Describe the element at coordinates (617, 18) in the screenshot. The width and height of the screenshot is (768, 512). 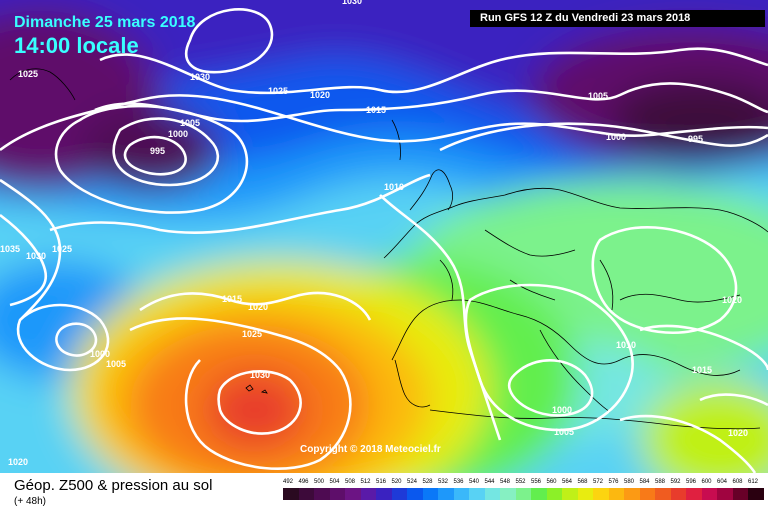
I see `model-run-banner: Run GFS 12 Z du Vendredi 23 mars 2018` at that location.